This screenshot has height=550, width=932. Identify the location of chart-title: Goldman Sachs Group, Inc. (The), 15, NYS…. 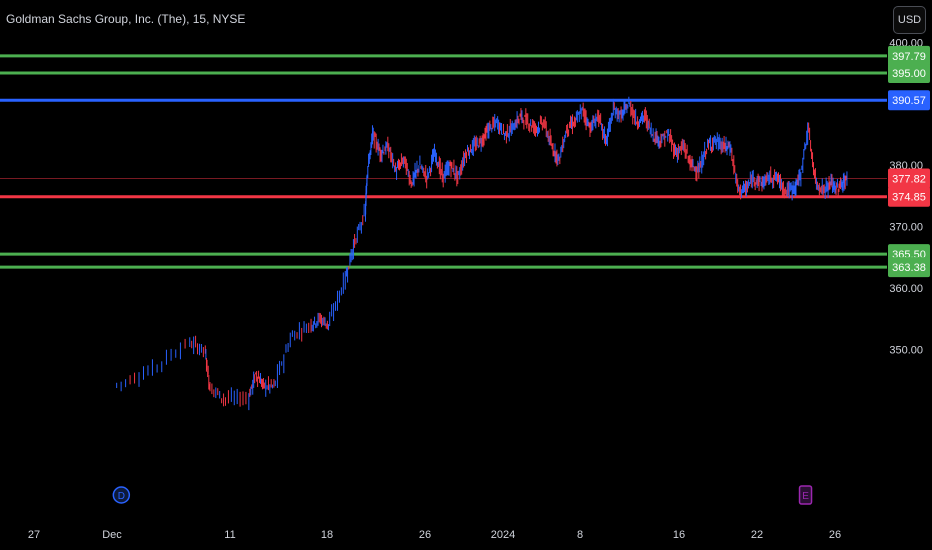
(126, 19).